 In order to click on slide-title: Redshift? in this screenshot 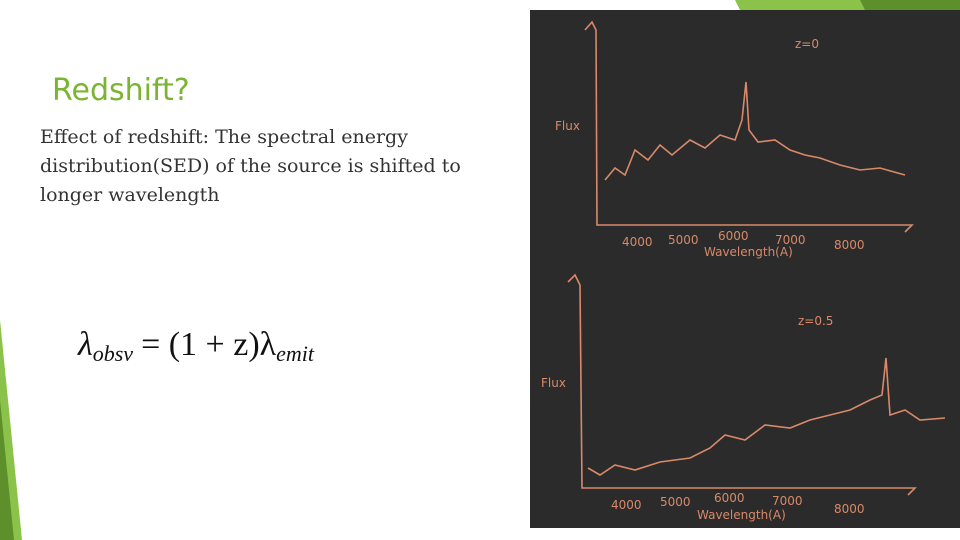, I will do `click(121, 90)`.